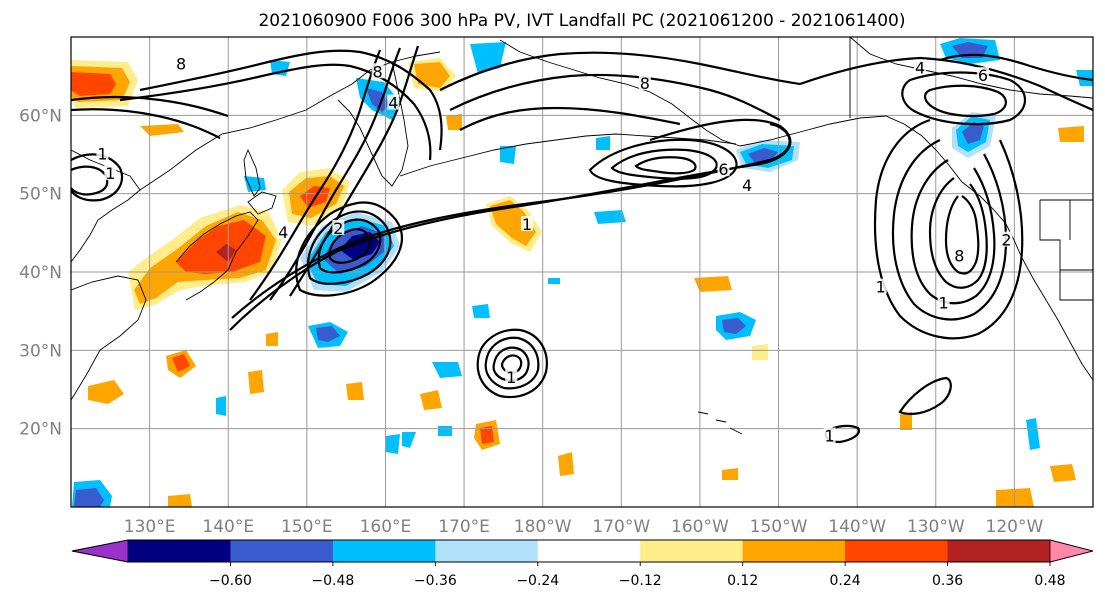  Describe the element at coordinates (40, 116) in the screenshot. I see `lat-tick-label: 60°N` at that location.